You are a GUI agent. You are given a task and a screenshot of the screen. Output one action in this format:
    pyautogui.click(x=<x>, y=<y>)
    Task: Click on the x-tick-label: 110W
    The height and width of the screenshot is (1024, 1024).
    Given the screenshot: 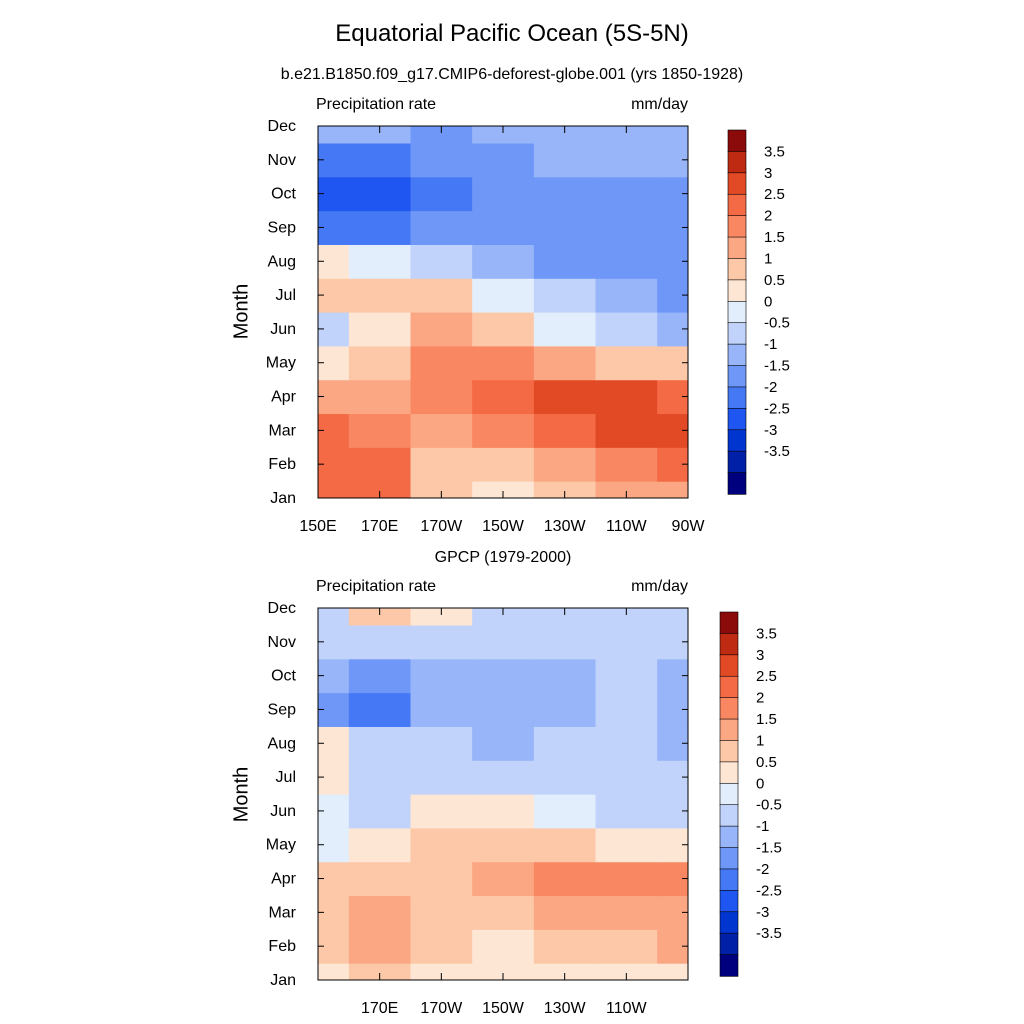 What is the action you would take?
    pyautogui.click(x=627, y=526)
    